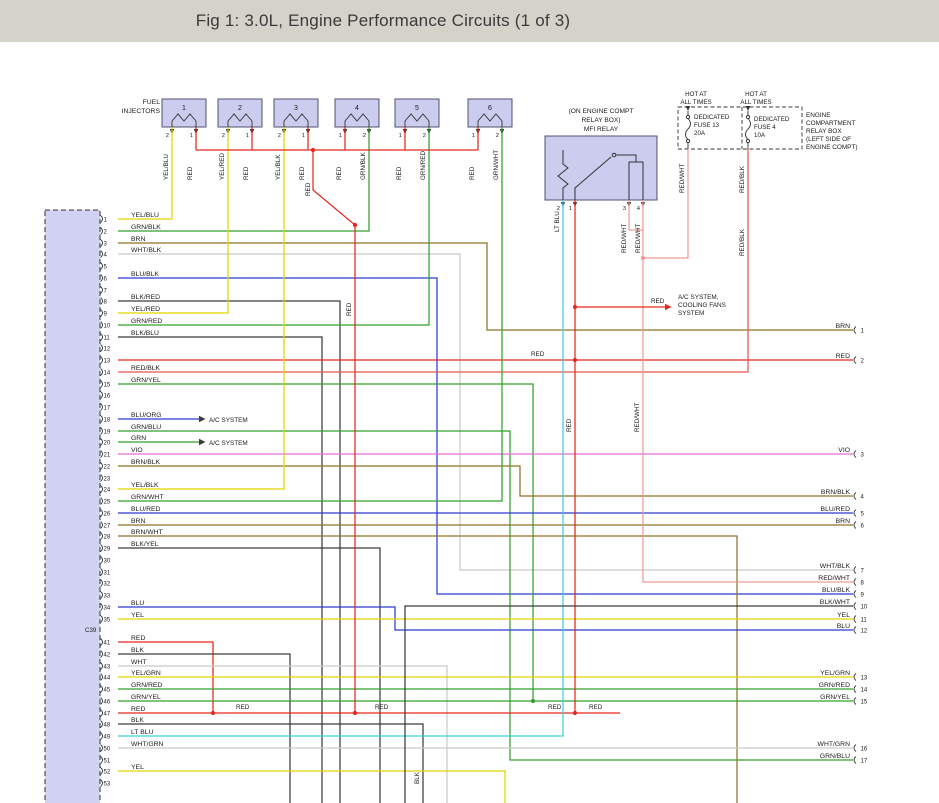 The image size is (939, 803). What do you see at coordinates (271, 763) in the screenshot?
I see `wire-blk` at bounding box center [271, 763].